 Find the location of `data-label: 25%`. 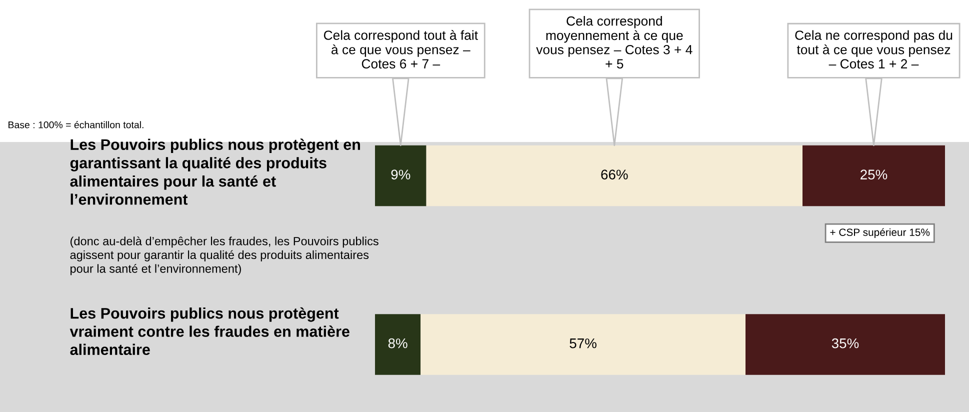

data-label: 25% is located at coordinates (874, 175).